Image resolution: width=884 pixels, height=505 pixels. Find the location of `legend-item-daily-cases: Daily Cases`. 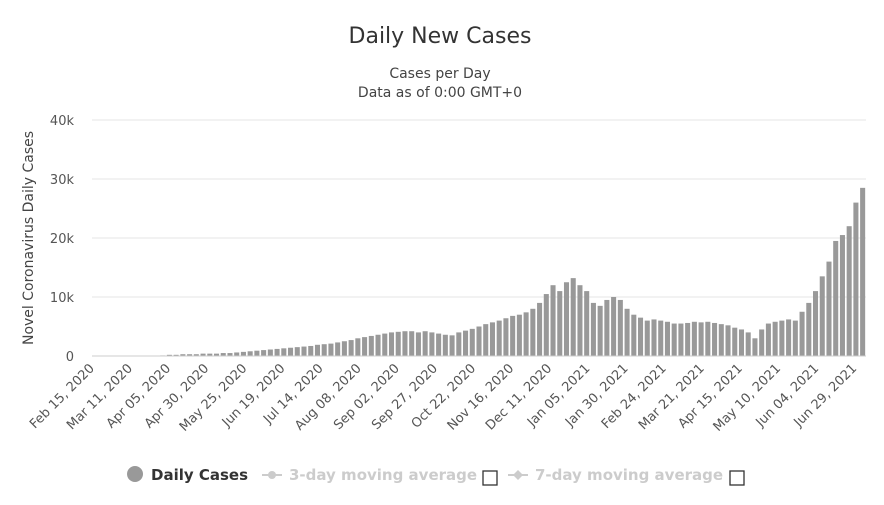

legend-item-daily-cases: Daily Cases is located at coordinates (187, 475).